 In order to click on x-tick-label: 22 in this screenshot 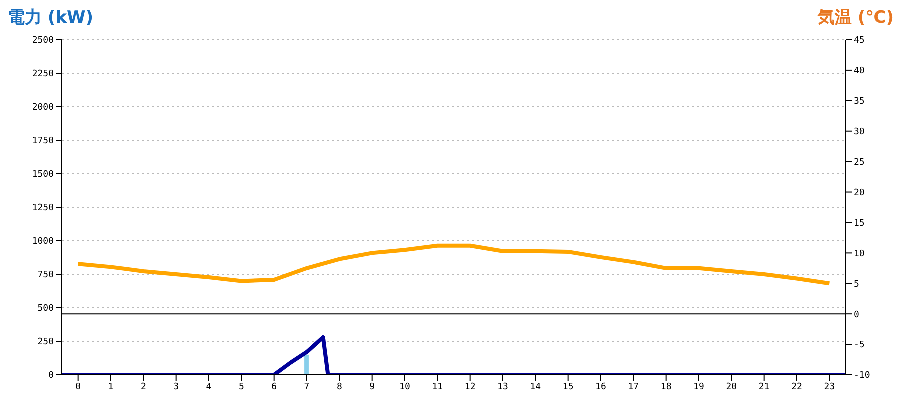, I will do `click(797, 387)`.